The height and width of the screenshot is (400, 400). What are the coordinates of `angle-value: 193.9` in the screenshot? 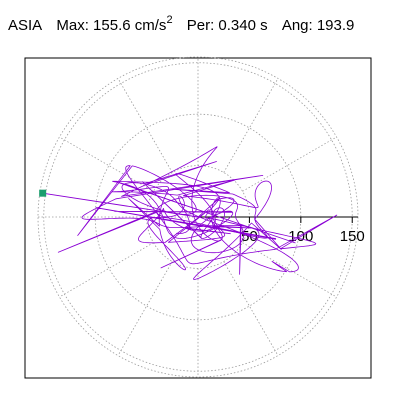 It's located at (335, 25).